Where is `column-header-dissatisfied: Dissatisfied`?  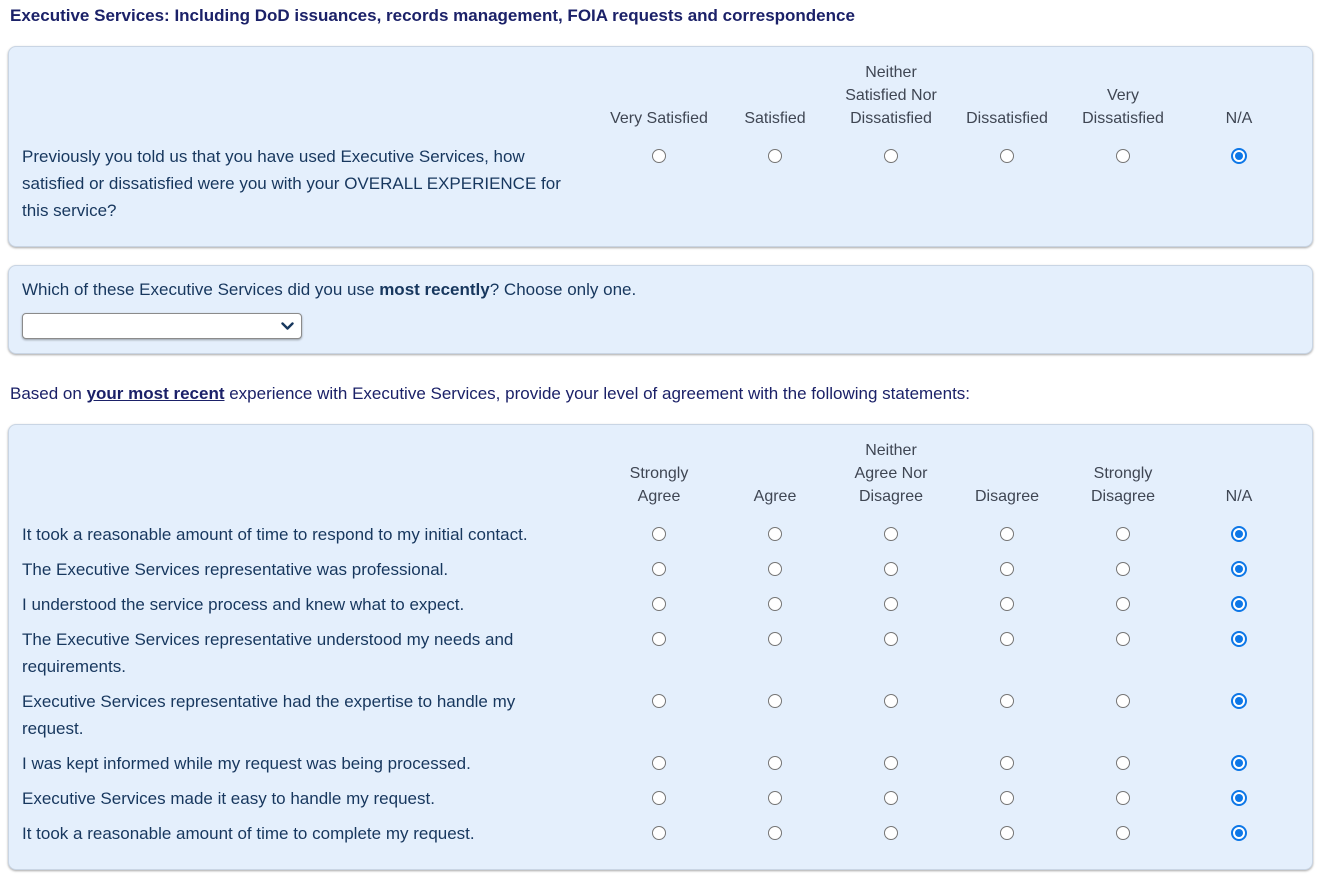
column-header-dissatisfied: Dissatisfied is located at coordinates (1007, 118).